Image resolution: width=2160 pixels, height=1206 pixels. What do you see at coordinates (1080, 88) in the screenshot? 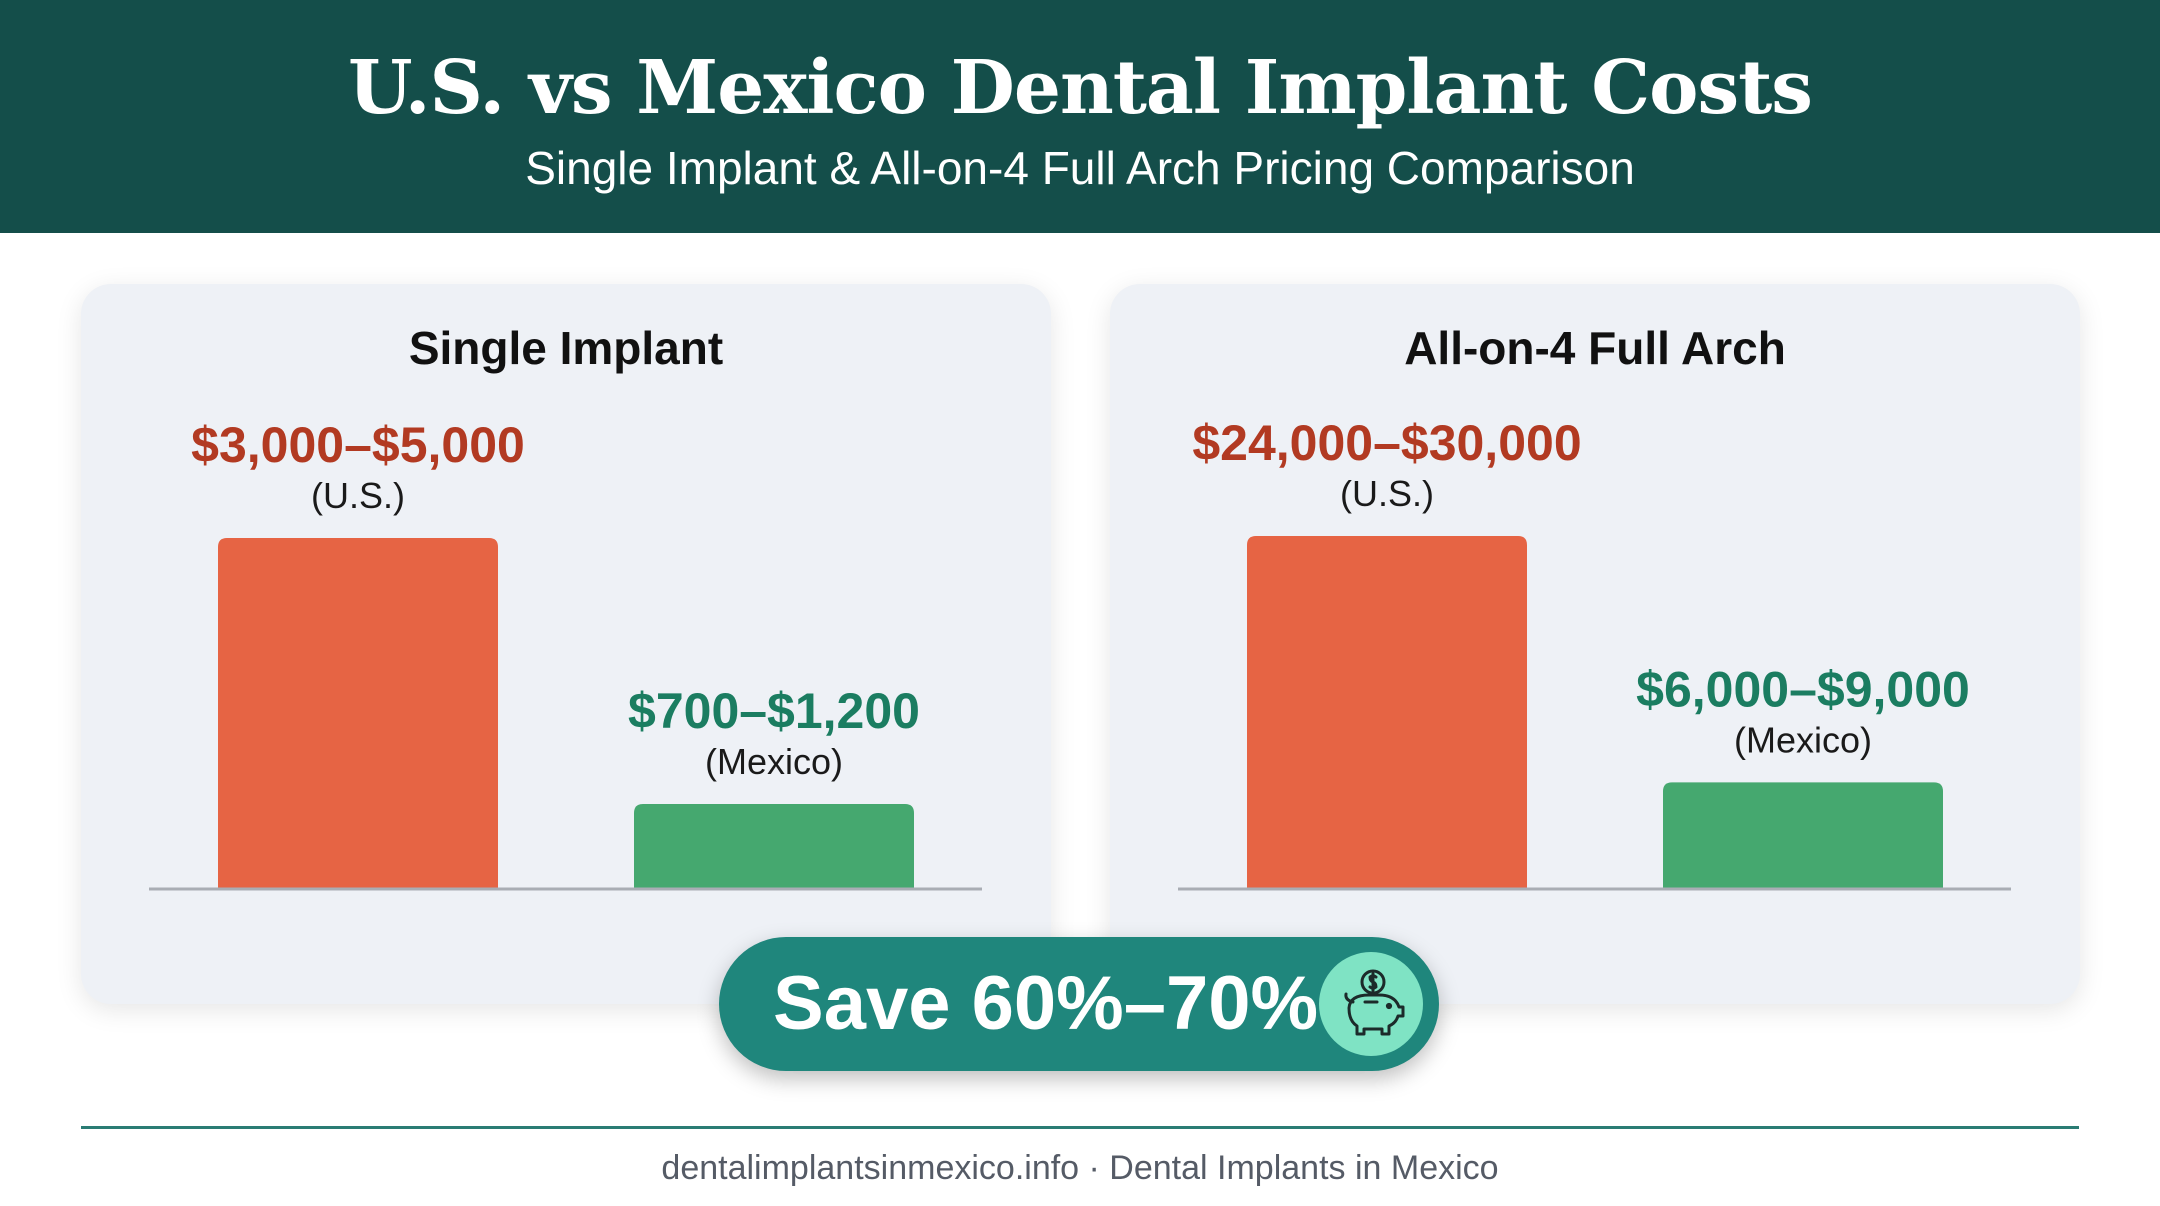
I see `page-title: U.S. vs Mexico Dental Implant Costs` at bounding box center [1080, 88].